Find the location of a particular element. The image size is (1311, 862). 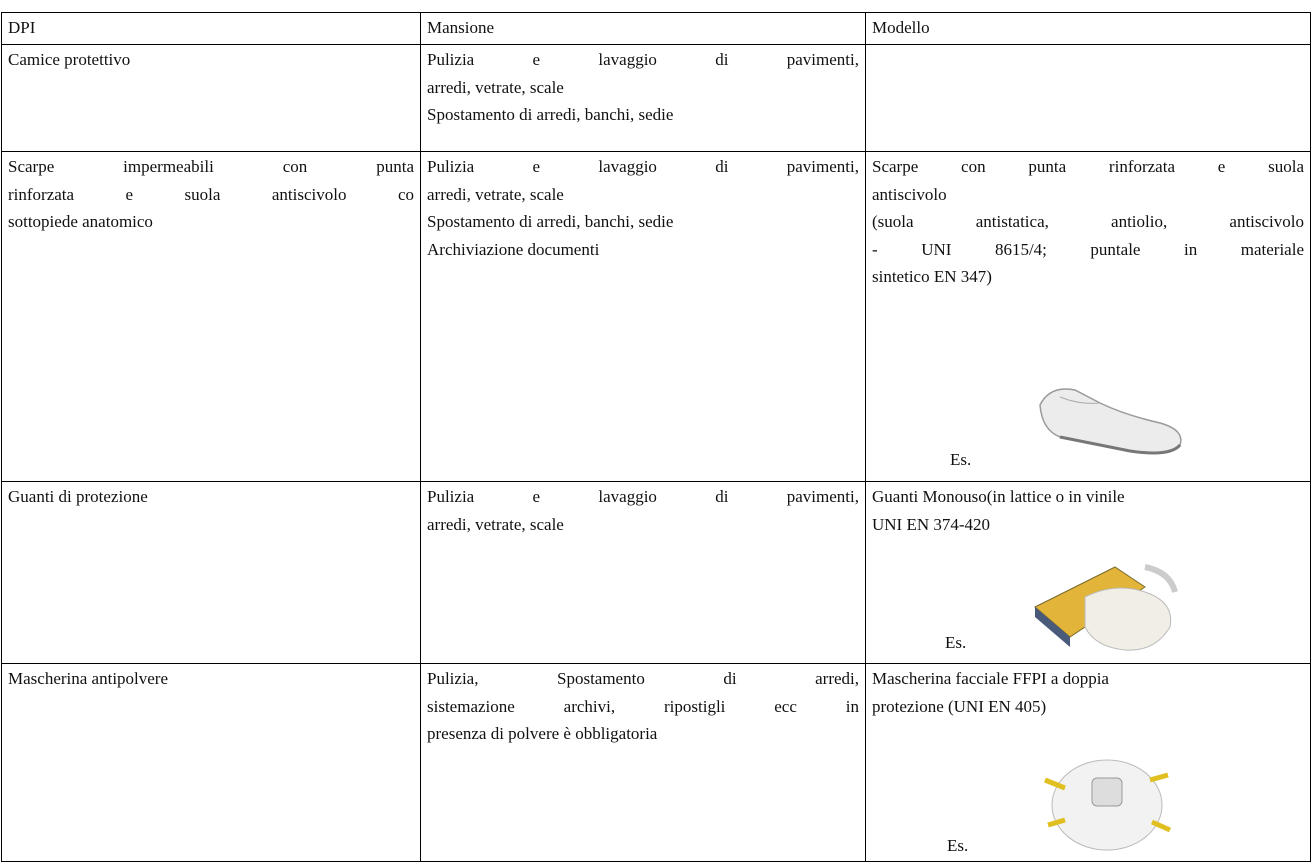

cell-text: sistemazione archivi, ripostigli ecc in is located at coordinates (643, 706).